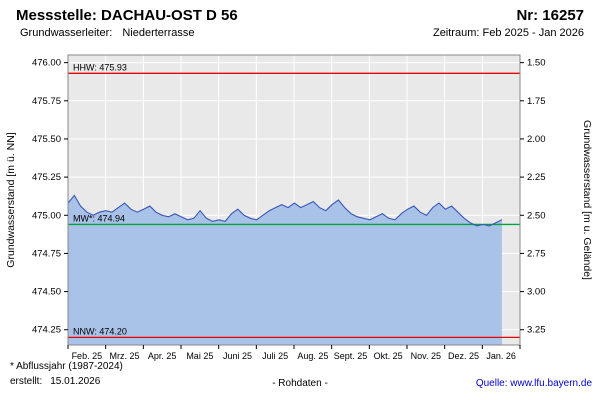 The width and height of the screenshot is (600, 400). Describe the element at coordinates (11, 199) in the screenshot. I see `y-axis-title-left: Grundwasserstand [m ü. NN]` at that location.